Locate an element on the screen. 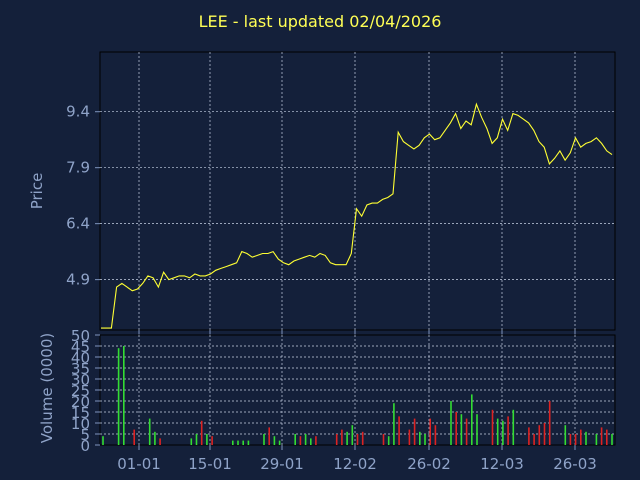 The width and height of the screenshot is (640, 480). price-ytick-label: 6.4 is located at coordinates (78, 224).